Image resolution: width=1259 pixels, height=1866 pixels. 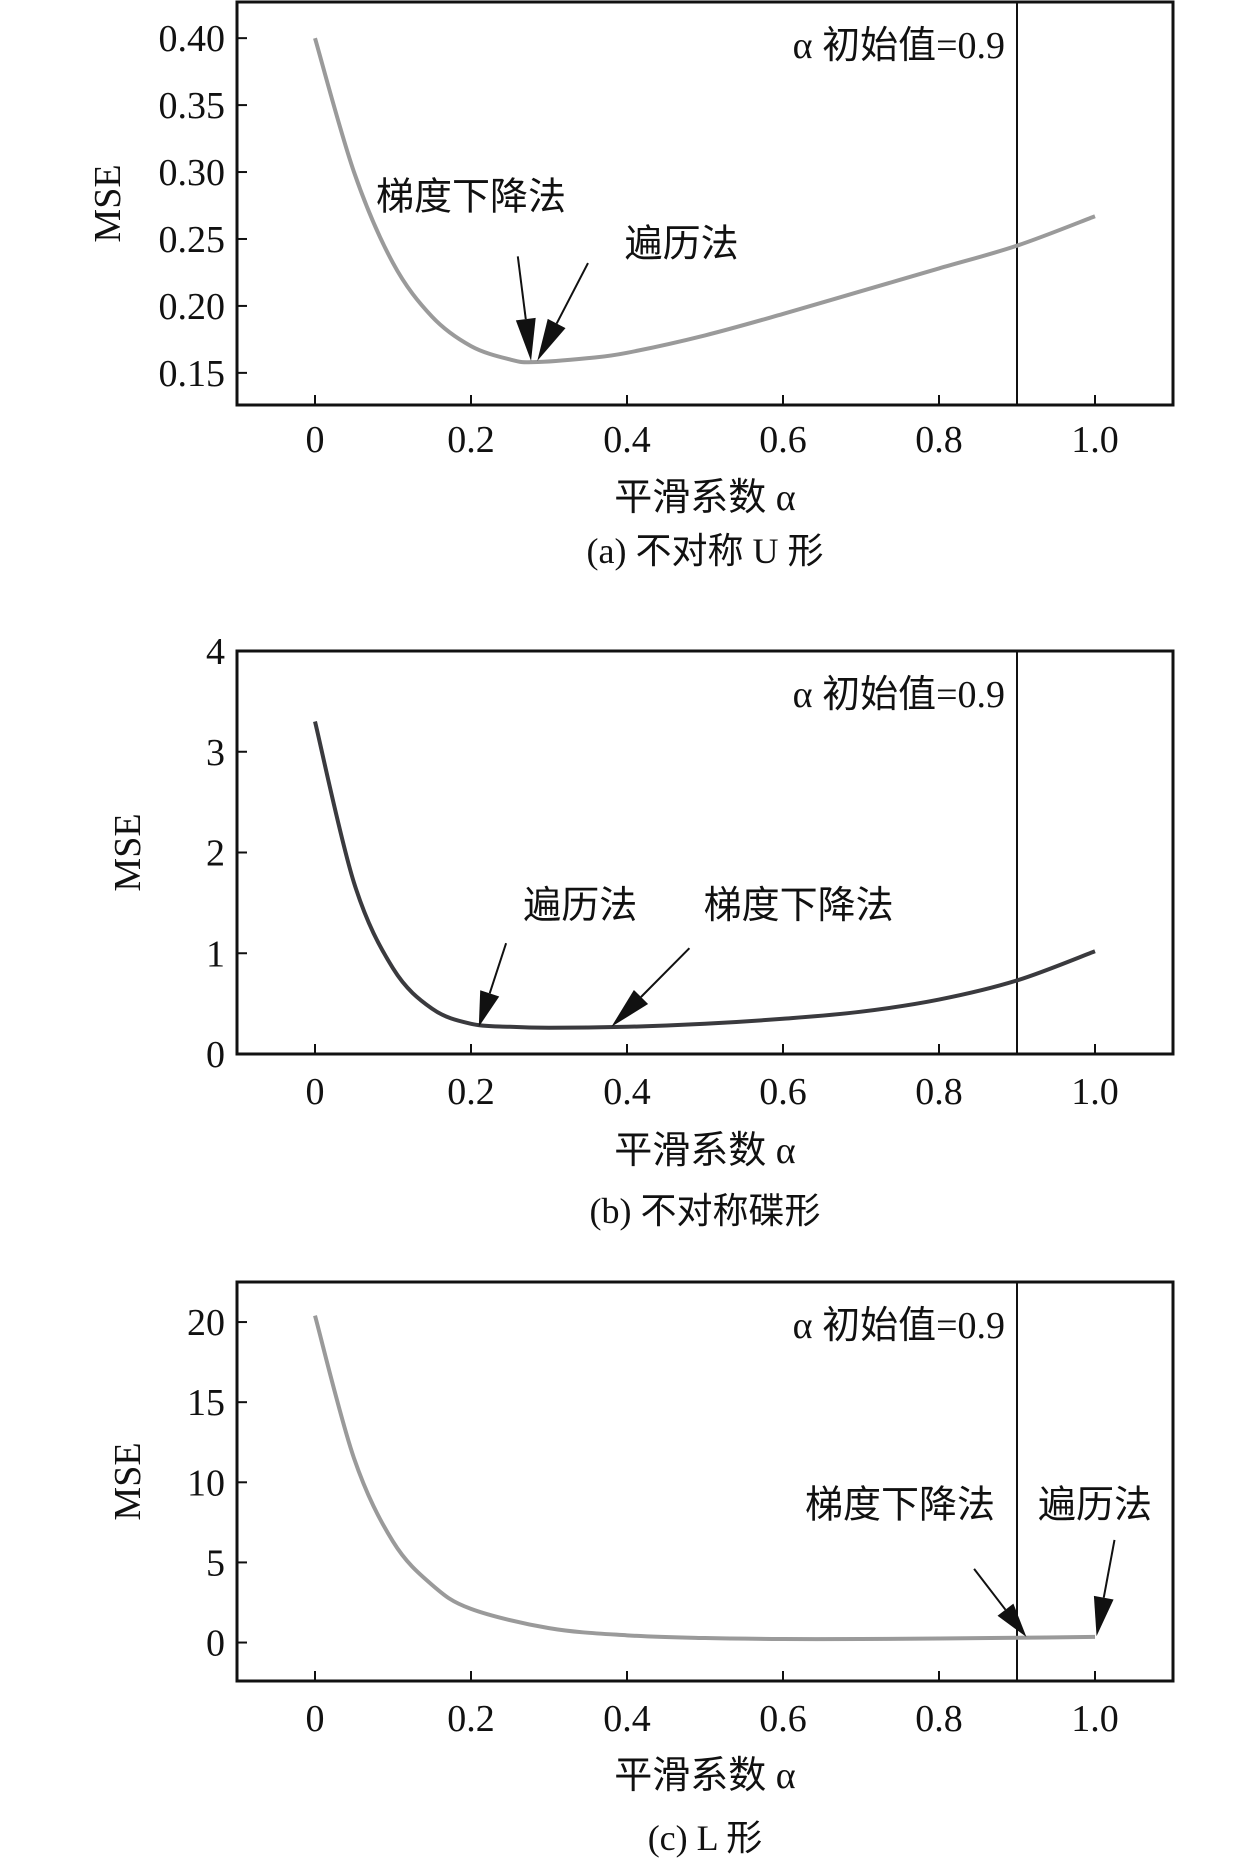 What do you see at coordinates (192, 106) in the screenshot?
I see `y-tick-label: 0.35` at bounding box center [192, 106].